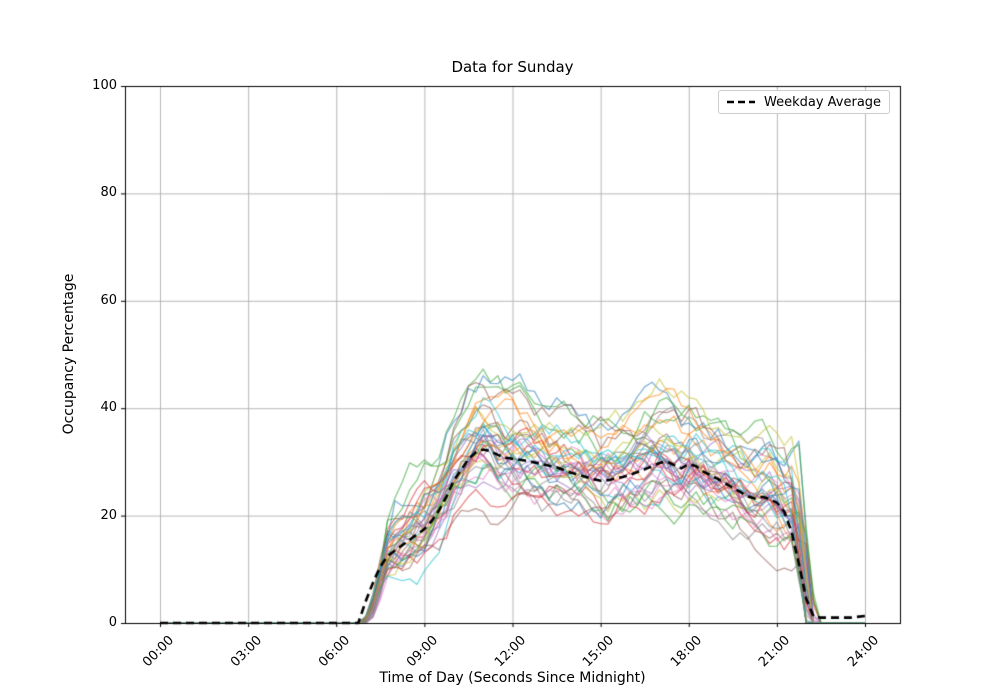 This screenshot has width=1000, height=700. What do you see at coordinates (104, 85) in the screenshot?
I see `y-tick-label: 100` at bounding box center [104, 85].